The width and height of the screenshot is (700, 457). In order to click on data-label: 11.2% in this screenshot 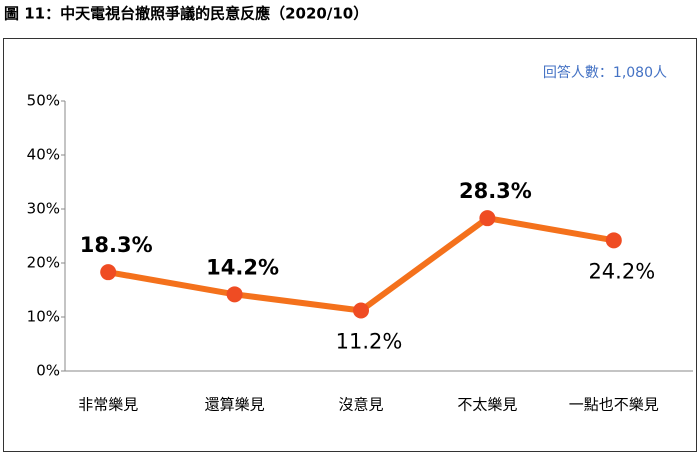, I will do `click(369, 342)`.